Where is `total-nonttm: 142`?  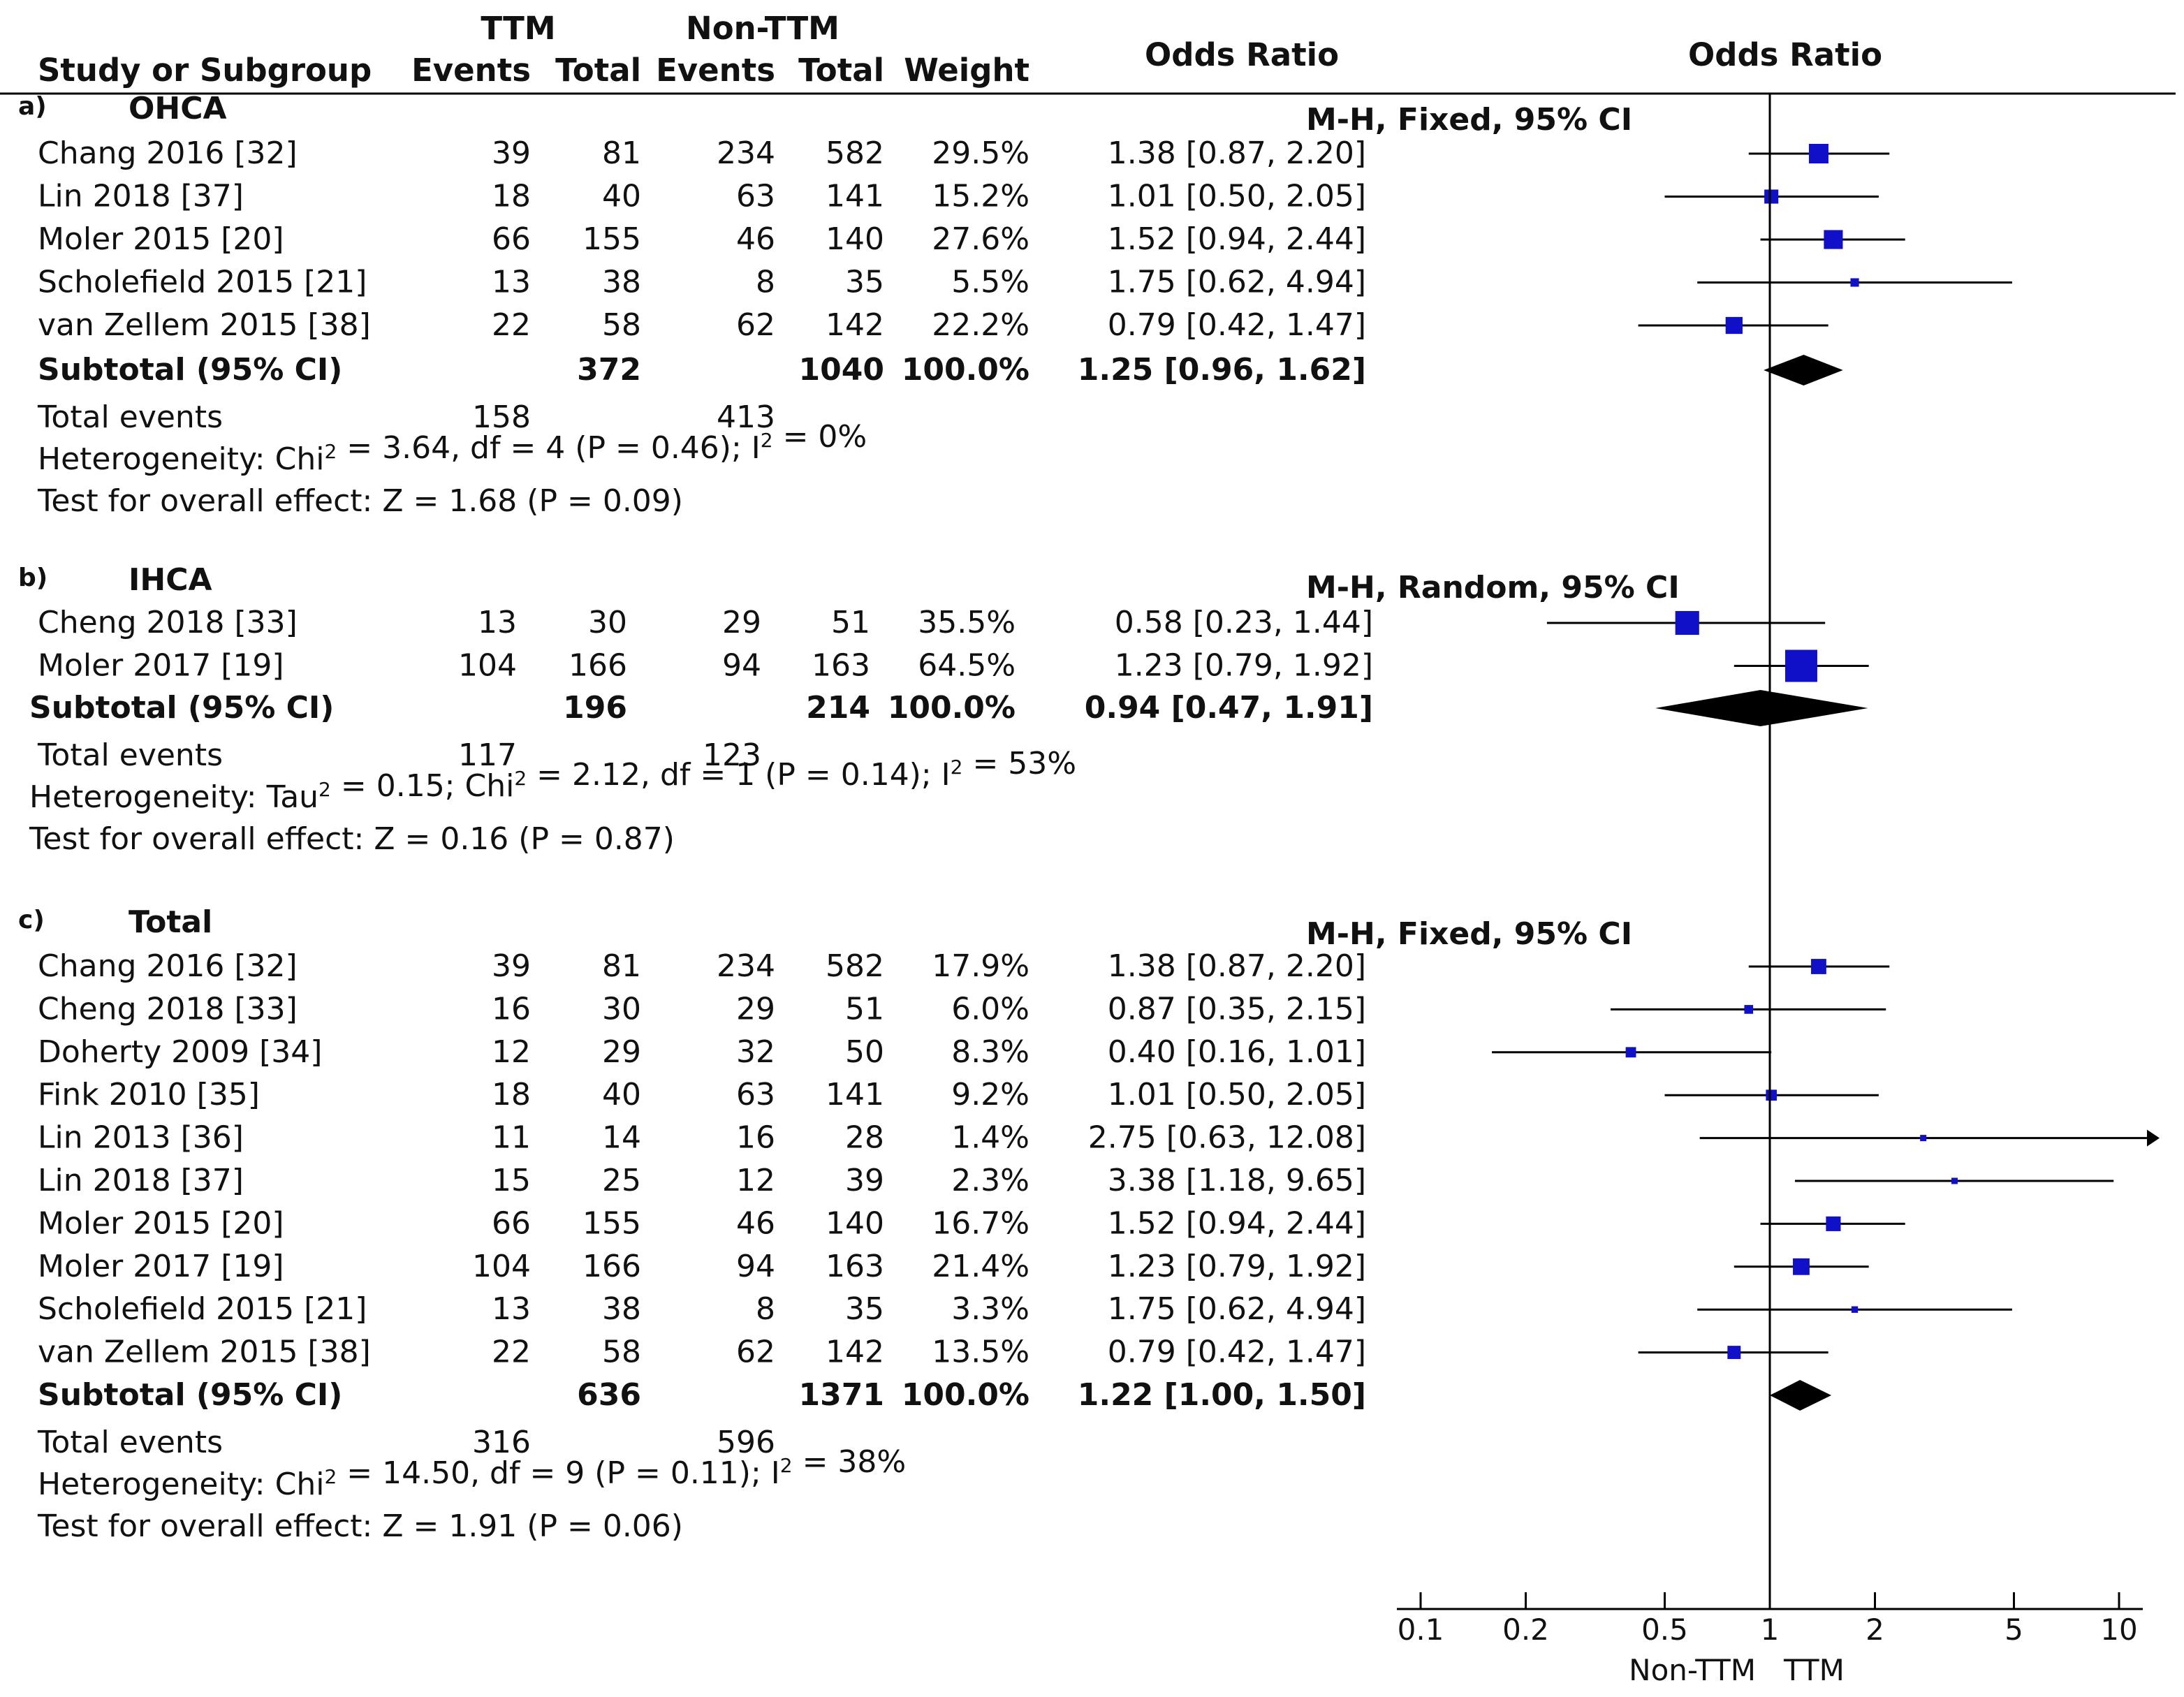
total-nonttm: 142 is located at coordinates (855, 325).